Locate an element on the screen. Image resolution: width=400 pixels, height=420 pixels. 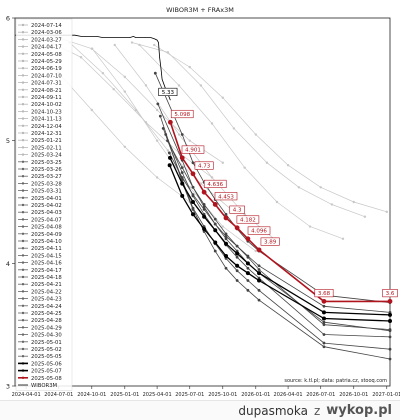
legend-label: 2025-04-03 is located at coordinates (46, 213).